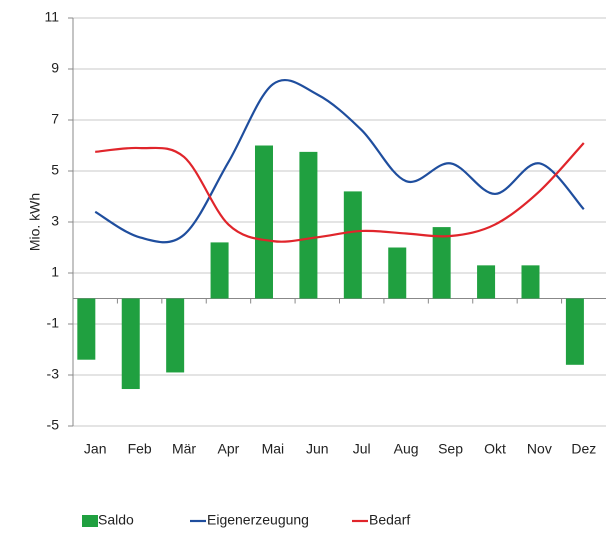  Describe the element at coordinates (450, 449) in the screenshot. I see `x-tick-label: Sep` at that location.